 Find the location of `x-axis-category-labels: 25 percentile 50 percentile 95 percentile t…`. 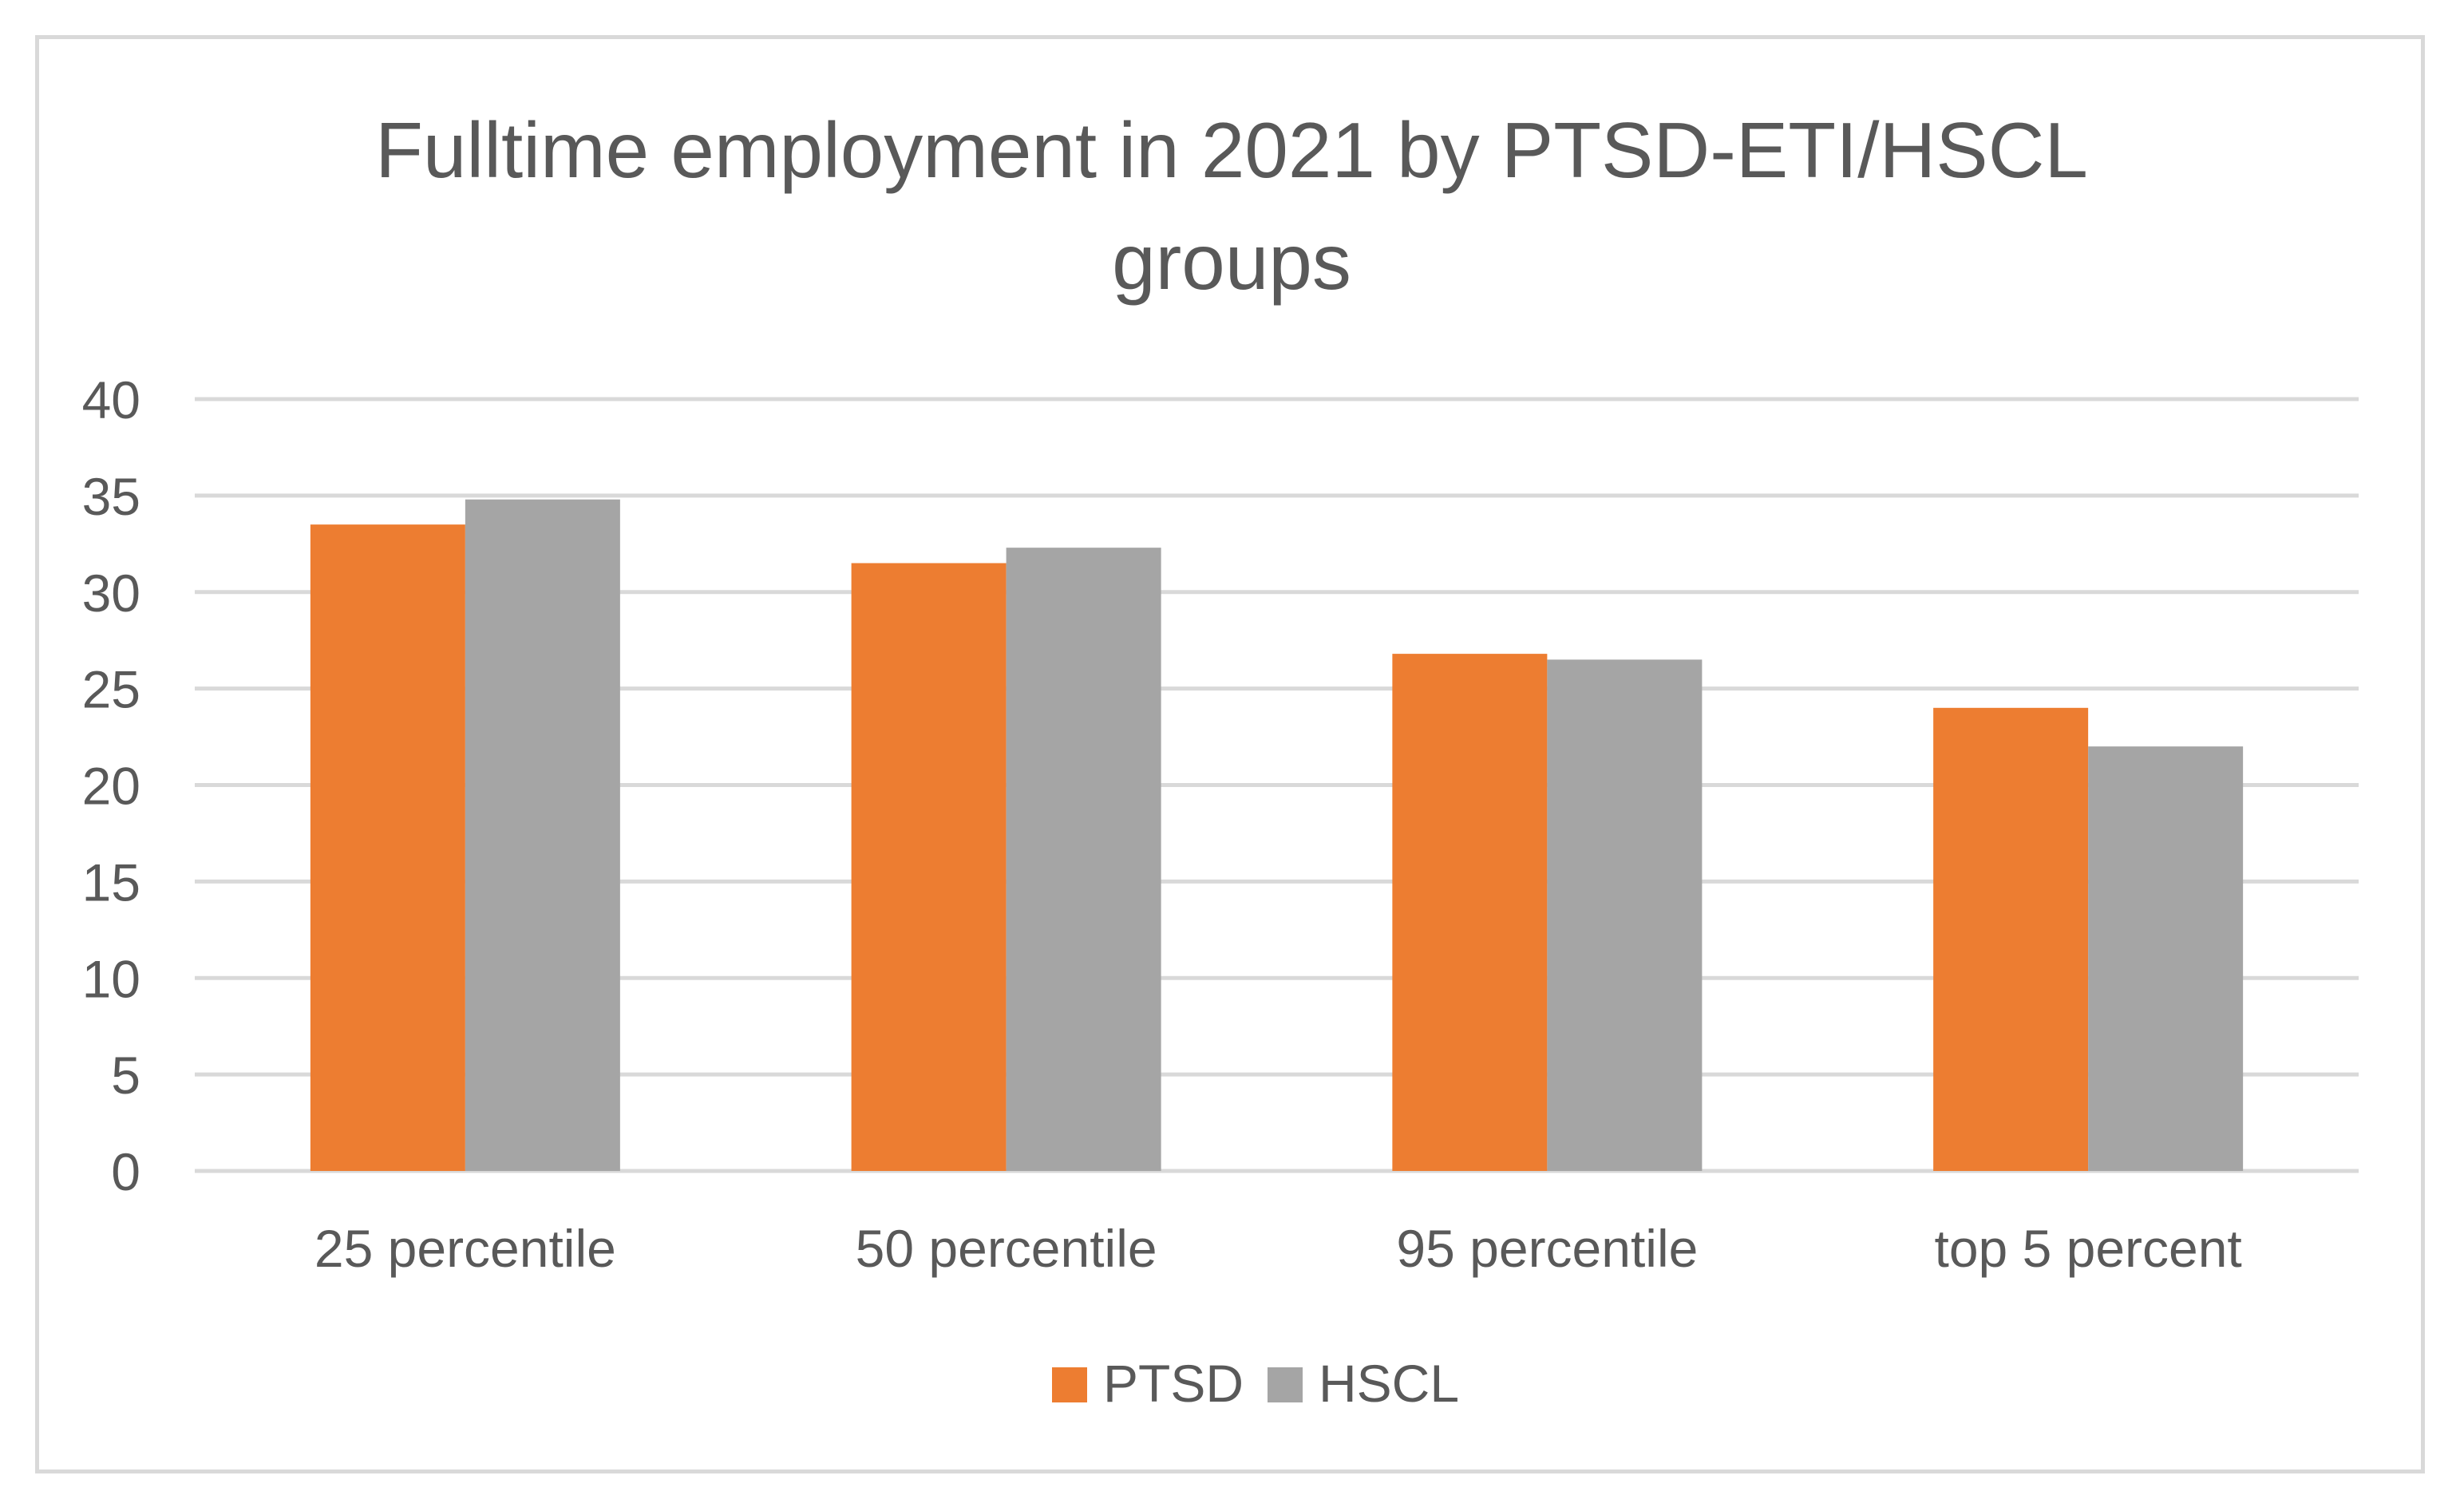

x-axis-category-labels: 25 percentile 50 percentile 95 percentile t… is located at coordinates (1278, 1248).